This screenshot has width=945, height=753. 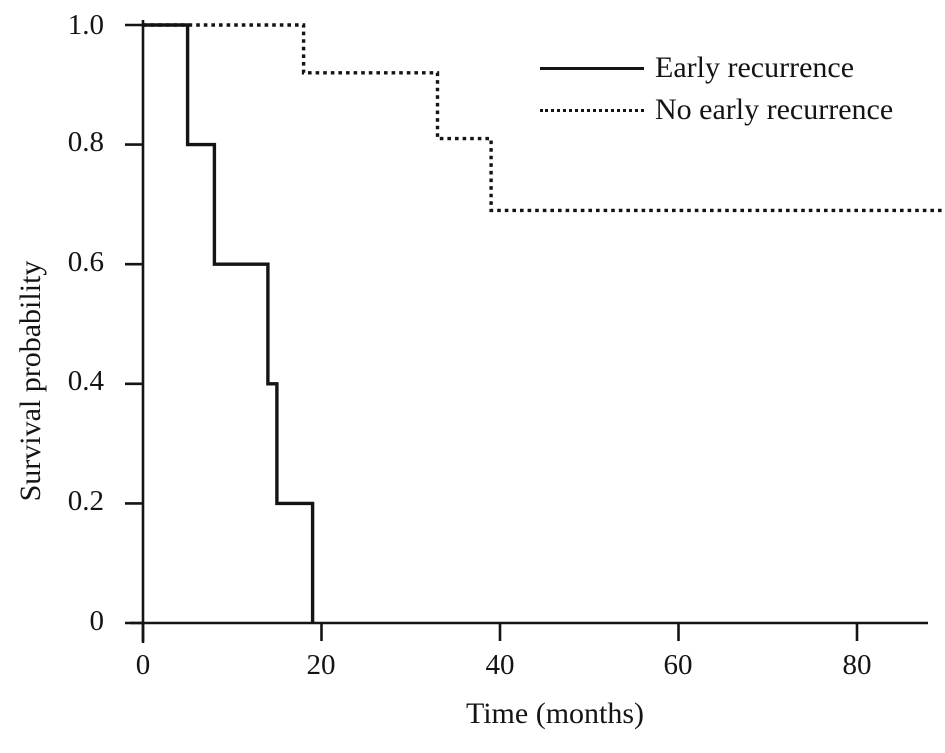 What do you see at coordinates (85, 381) in the screenshot?
I see `ytick-label-0.4: 0.4` at bounding box center [85, 381].